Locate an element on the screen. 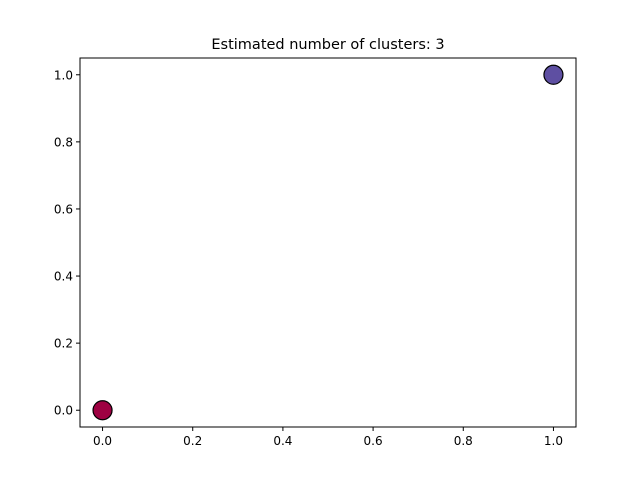 The width and height of the screenshot is (640, 485). x-tick-label: 0.8 is located at coordinates (463, 441).